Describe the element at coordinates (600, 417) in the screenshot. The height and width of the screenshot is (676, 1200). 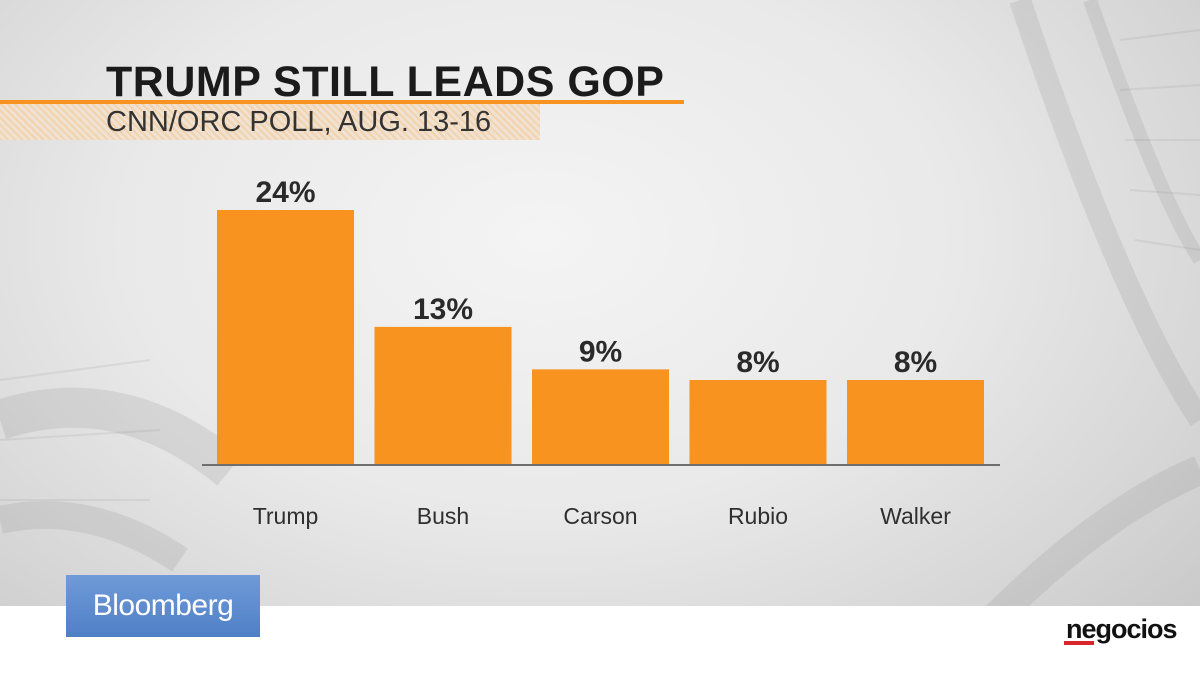
I see `bar-carson` at that location.